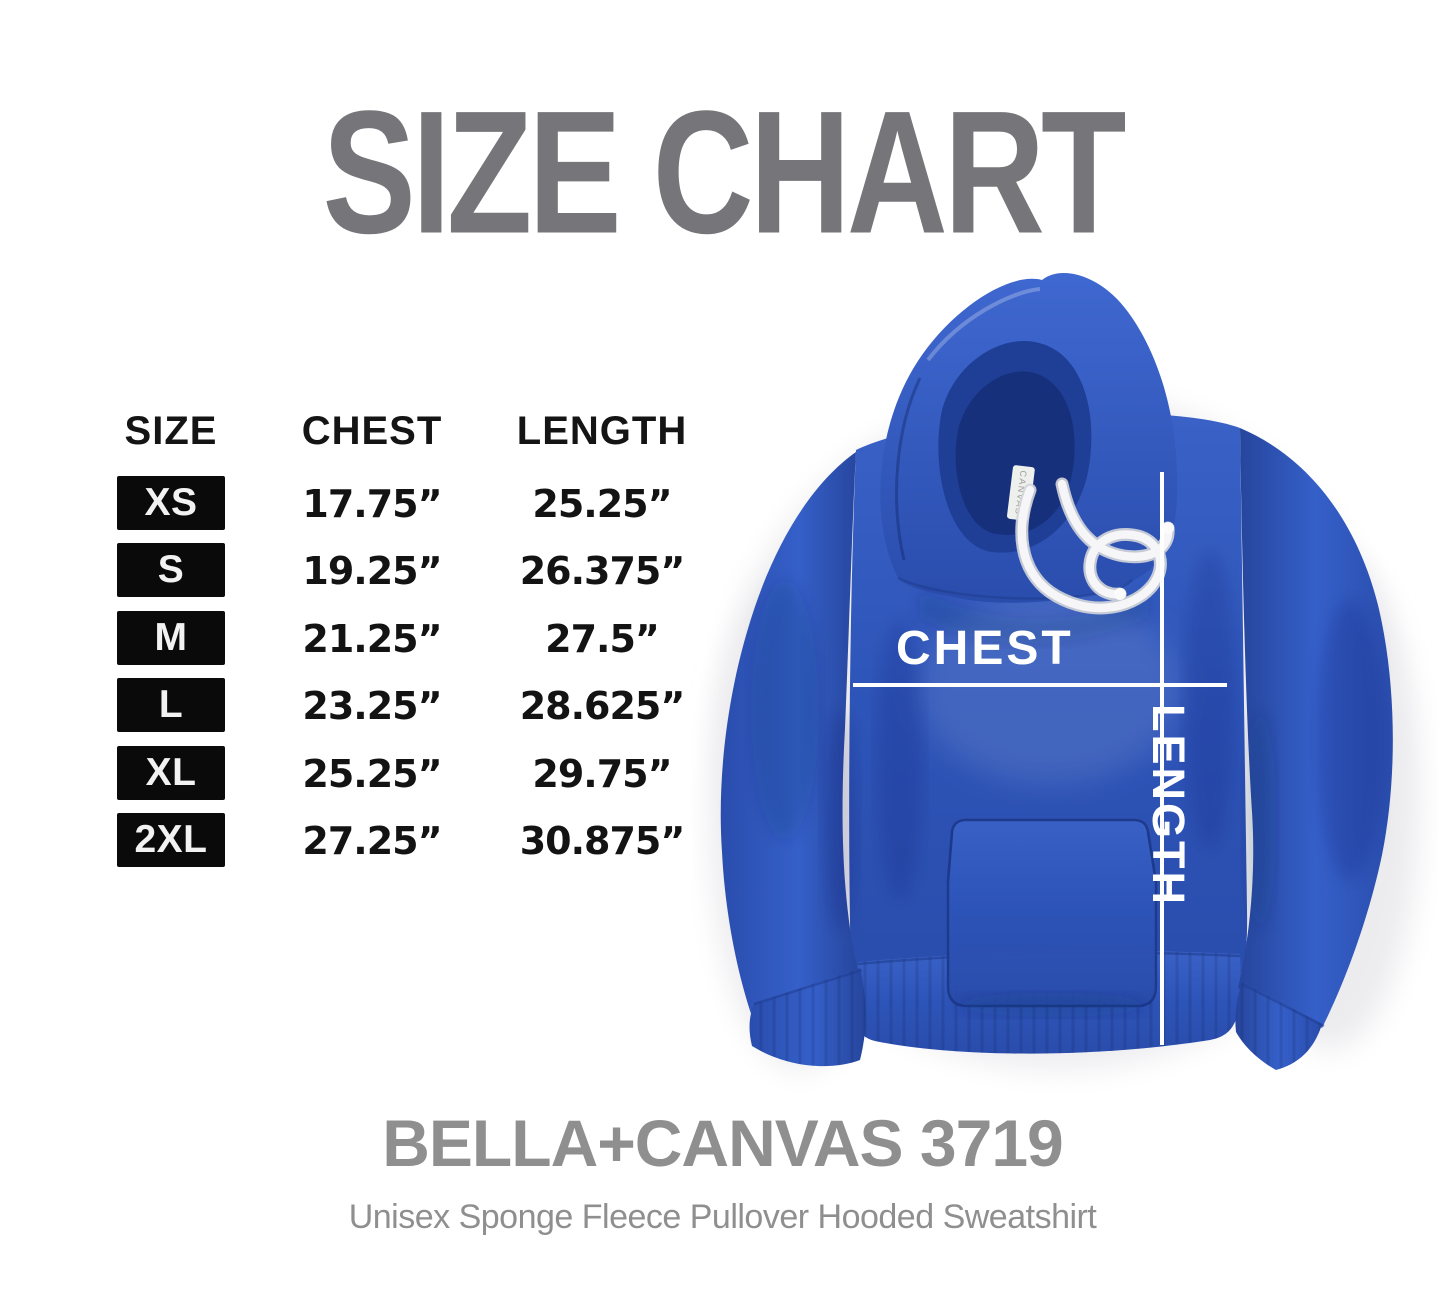 The width and height of the screenshot is (1445, 1314). Describe the element at coordinates (372, 571) in the screenshot. I see `chest-value-s: 19.25”` at that location.